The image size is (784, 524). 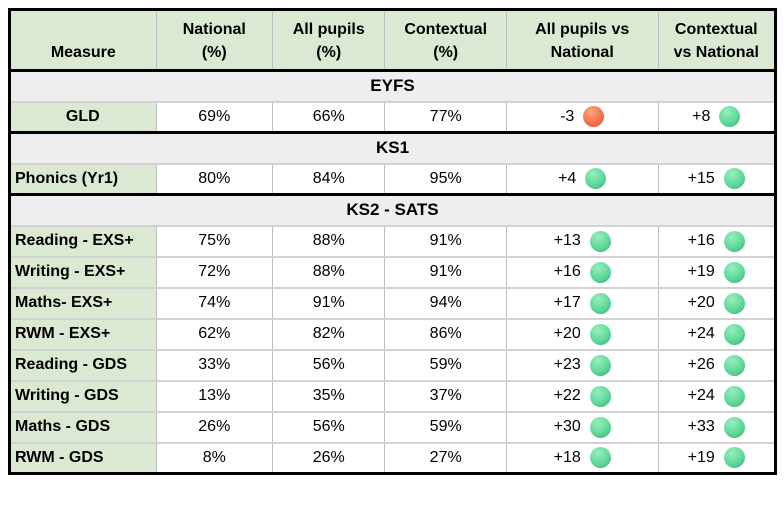 I want to click on measure-cell: Writing - GDS, so click(x=83, y=396).